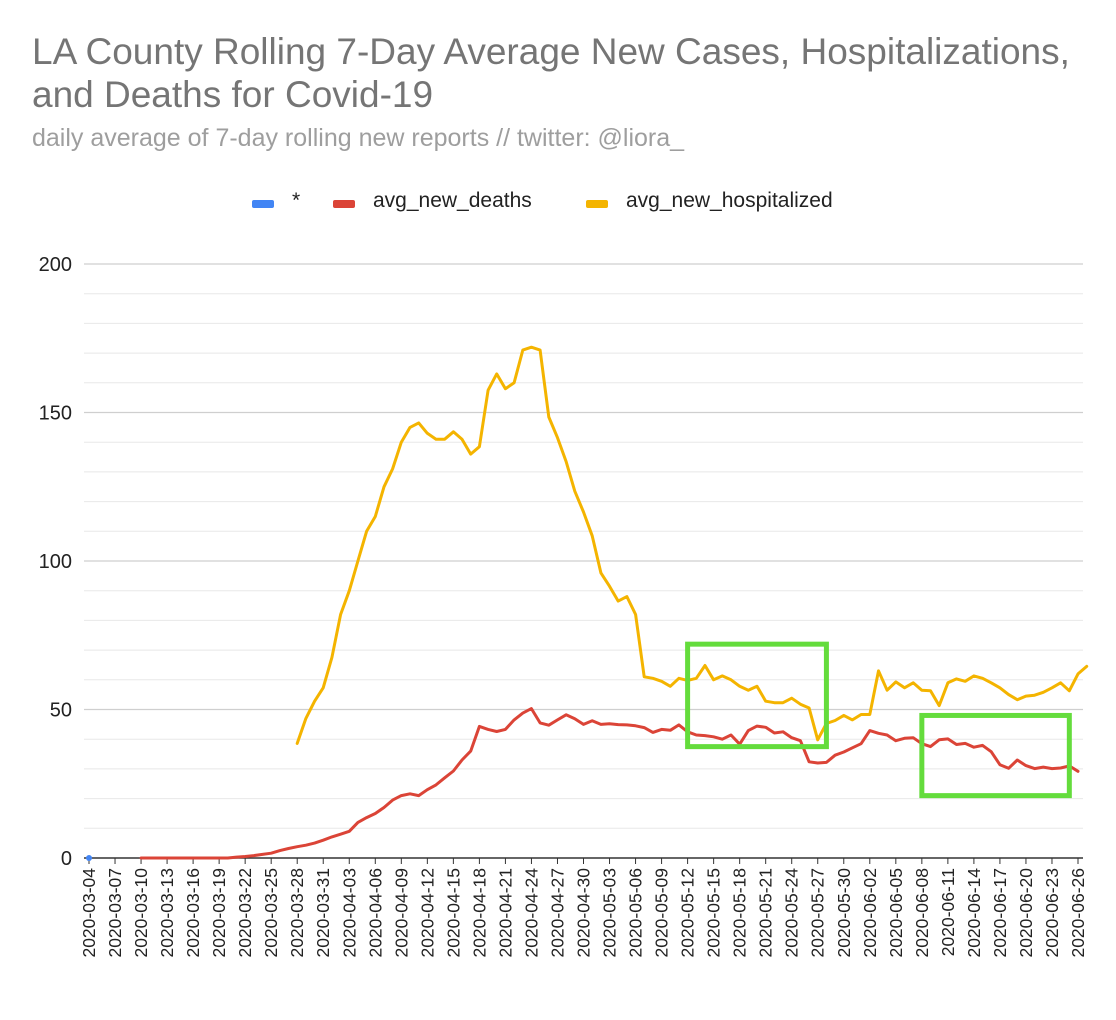 This screenshot has height=1020, width=1116. Describe the element at coordinates (344, 204) in the screenshot. I see `legend-swatch-avg-new-deaths` at that location.